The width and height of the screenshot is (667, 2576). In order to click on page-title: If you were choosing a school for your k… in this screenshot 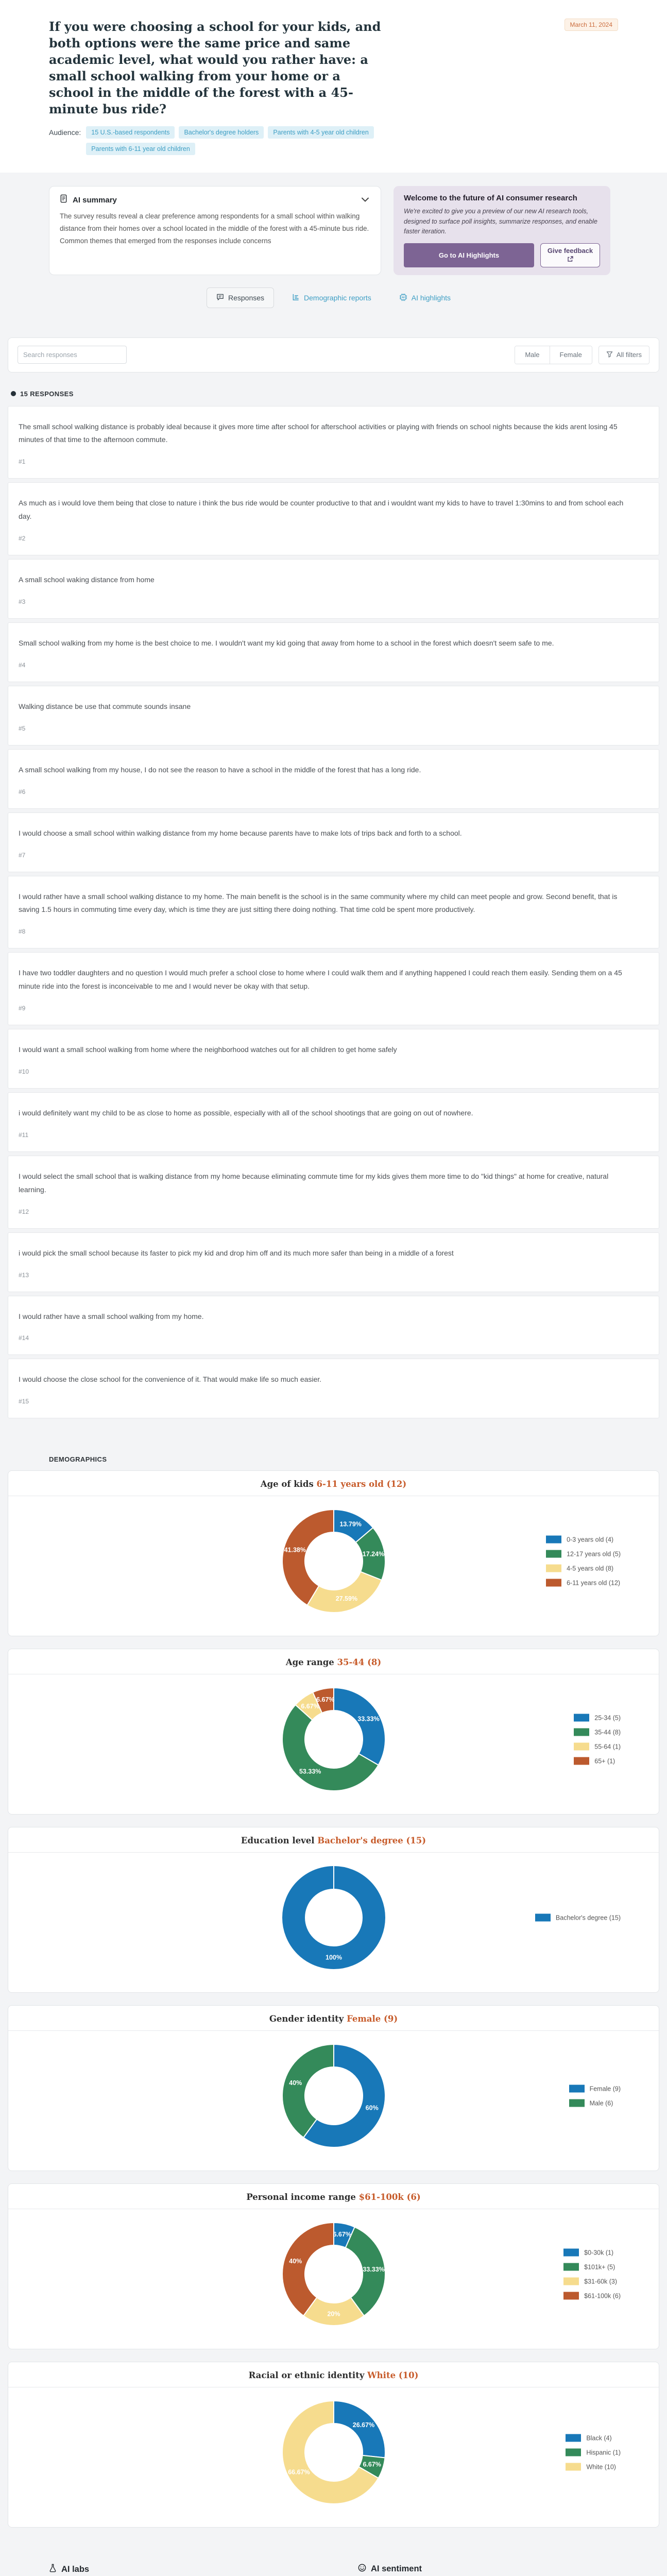, I will do `click(215, 67)`.